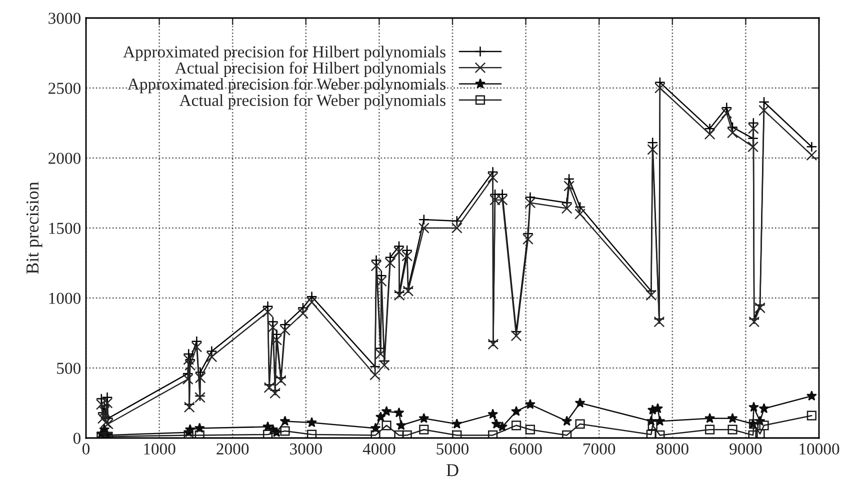 The width and height of the screenshot is (854, 489). I want to click on y-tick-label: 1500, so click(65, 228).